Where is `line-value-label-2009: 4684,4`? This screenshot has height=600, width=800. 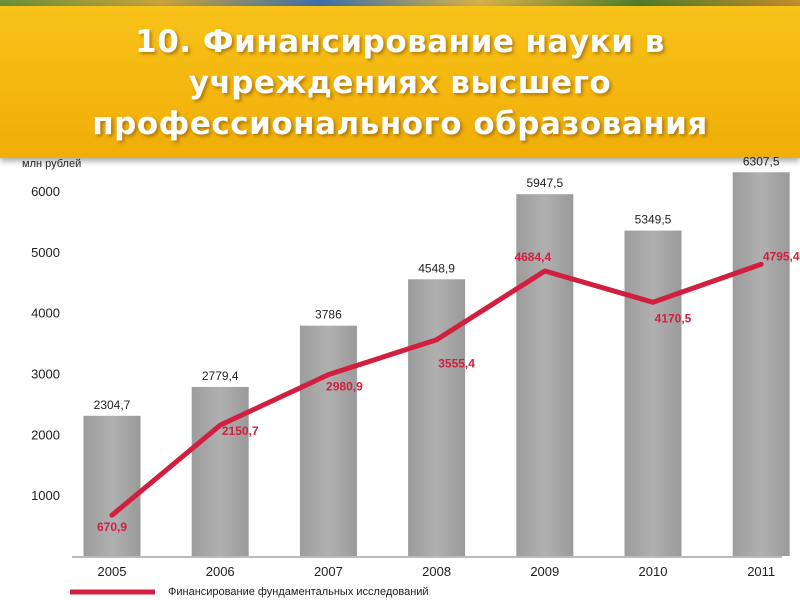 line-value-label-2009: 4684,4 is located at coordinates (532, 257).